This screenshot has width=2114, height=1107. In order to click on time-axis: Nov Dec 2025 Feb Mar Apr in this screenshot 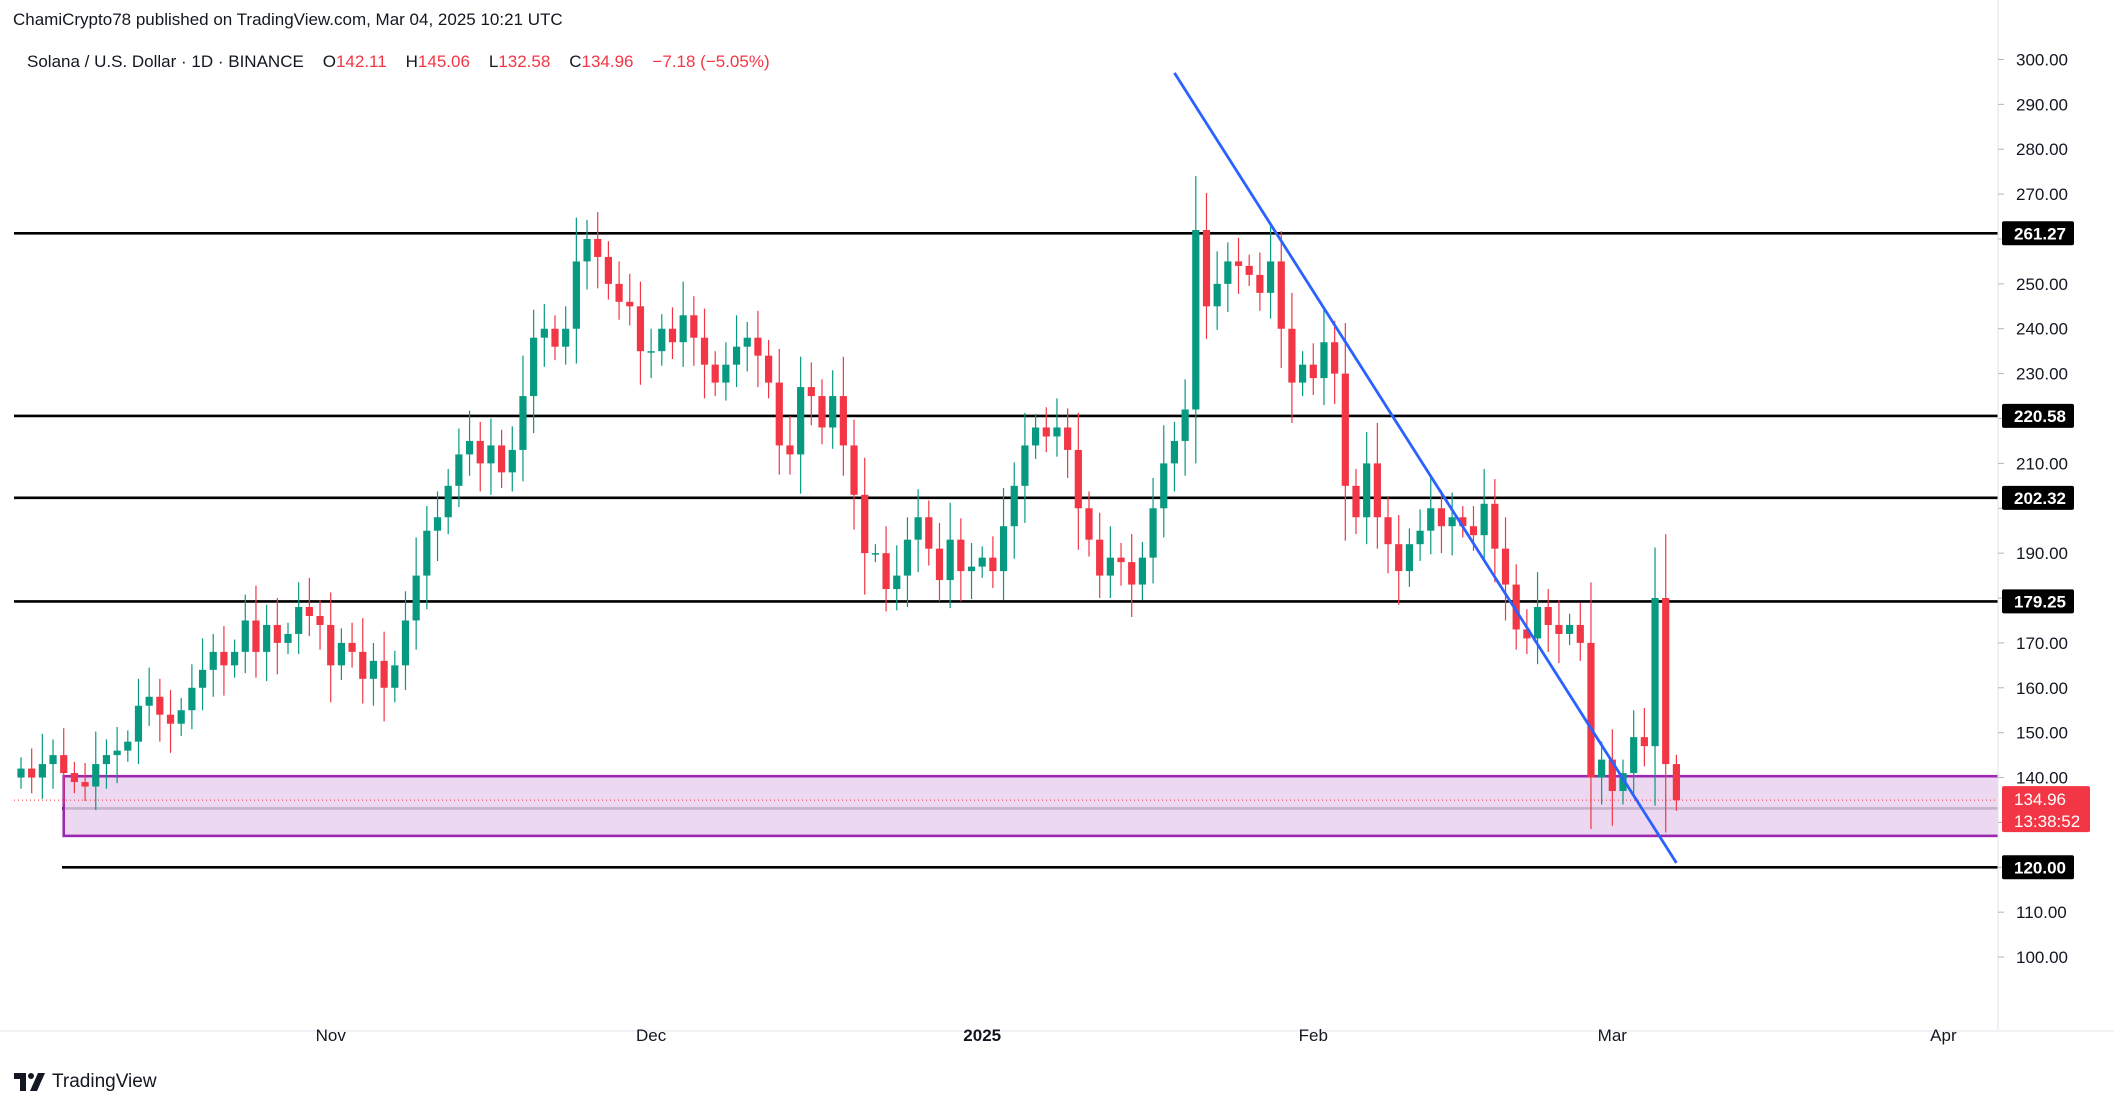, I will do `click(1057, 1035)`.